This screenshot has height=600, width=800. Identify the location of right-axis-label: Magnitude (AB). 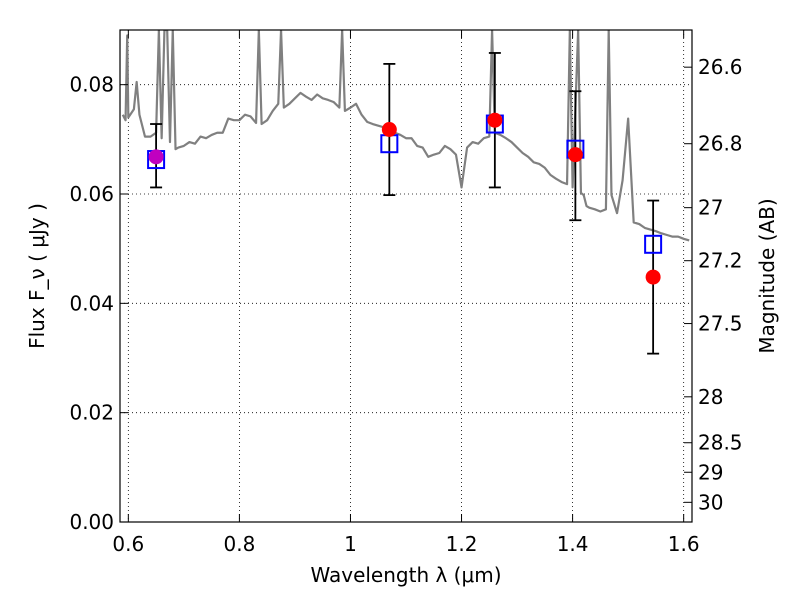
(767, 275).